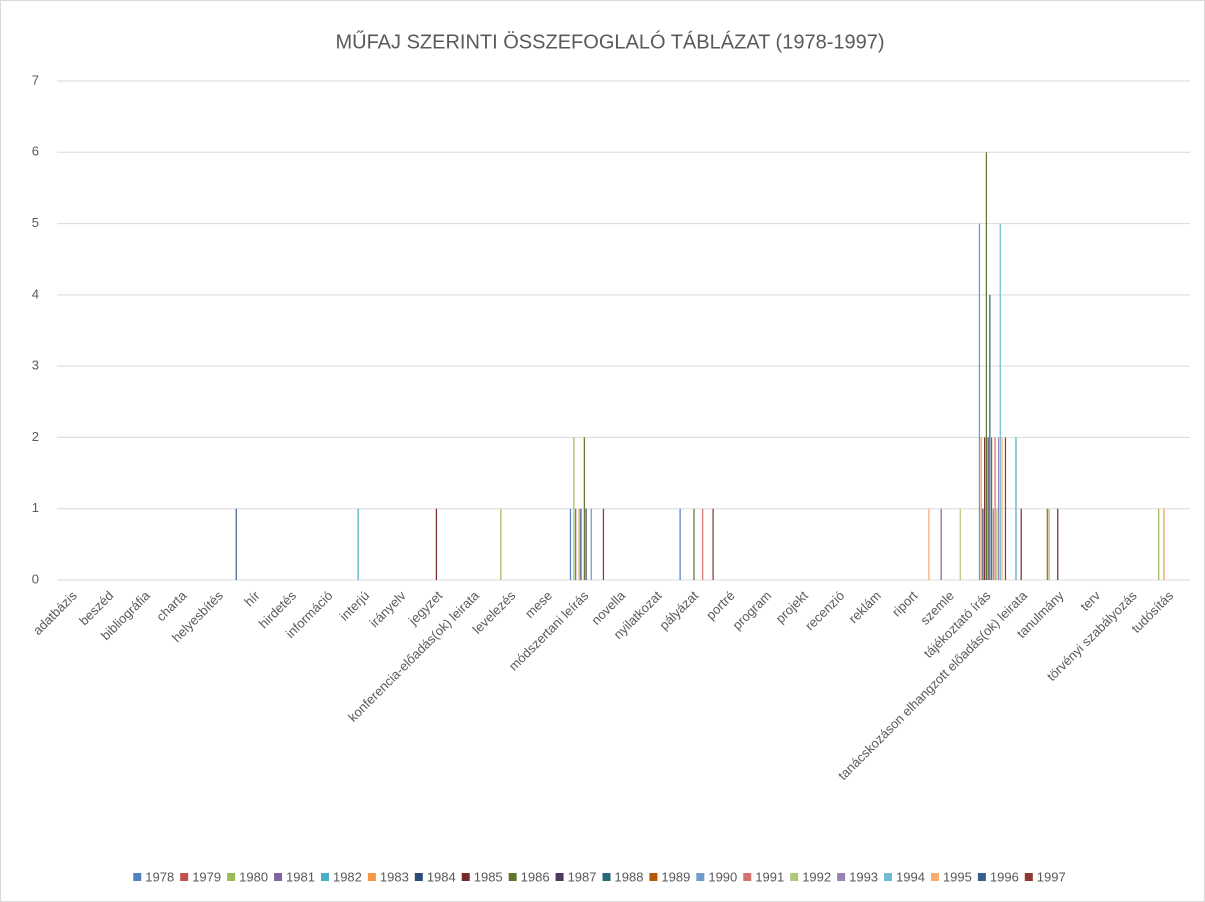 The width and height of the screenshot is (1205, 902). What do you see at coordinates (629, 876) in the screenshot?
I see `legend-label: 1988` at bounding box center [629, 876].